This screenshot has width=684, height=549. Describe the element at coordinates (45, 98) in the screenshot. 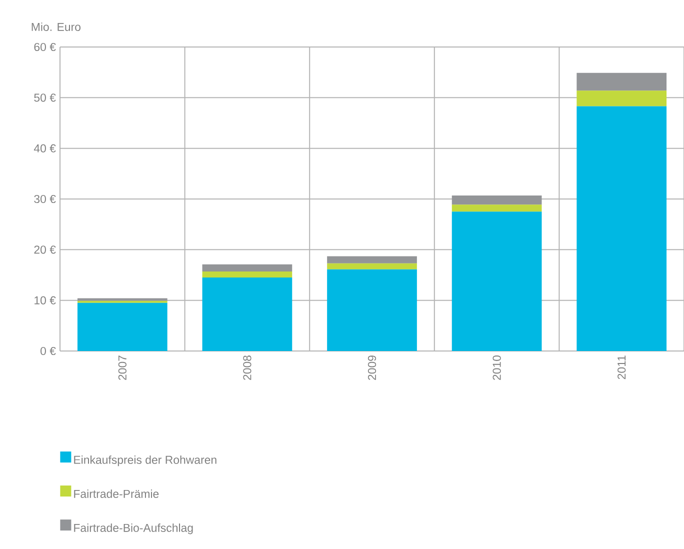

I see `y-tick-label: 50 €` at that location.